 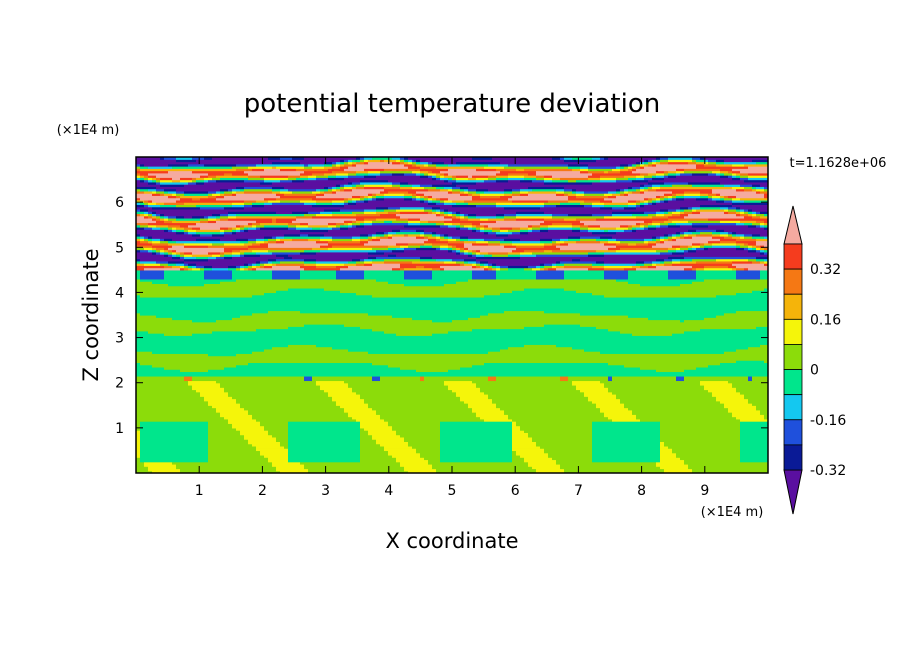 I want to click on x-tick-label: 8, so click(x=641, y=491).